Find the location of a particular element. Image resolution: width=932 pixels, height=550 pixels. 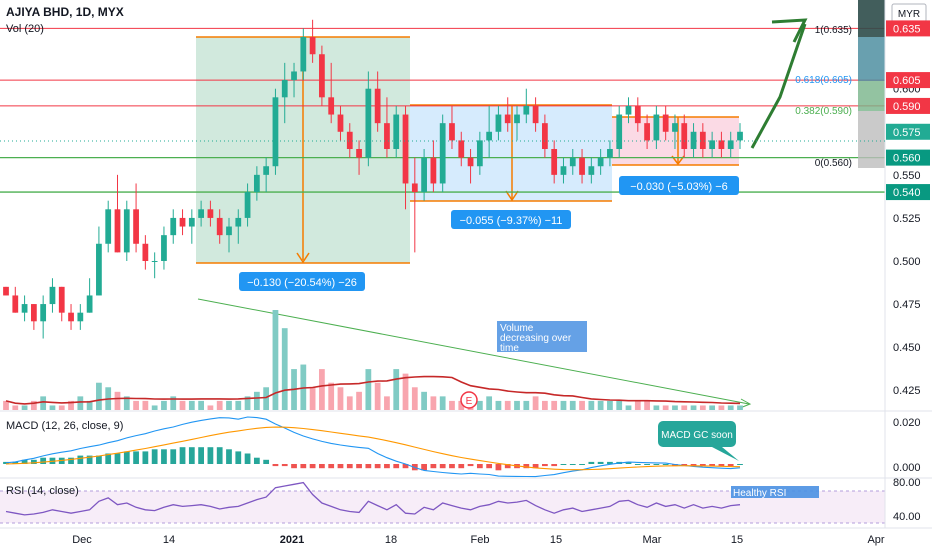

earnings-marker-label: E is located at coordinates (469, 401).